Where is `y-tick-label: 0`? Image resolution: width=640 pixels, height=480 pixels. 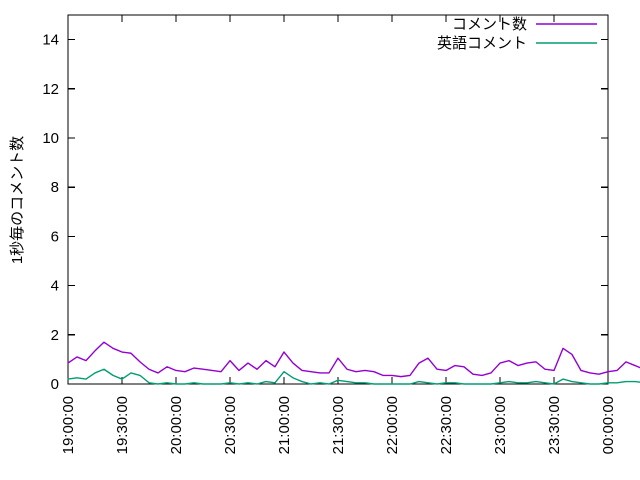
y-tick-label: 0 is located at coordinates (55, 384).